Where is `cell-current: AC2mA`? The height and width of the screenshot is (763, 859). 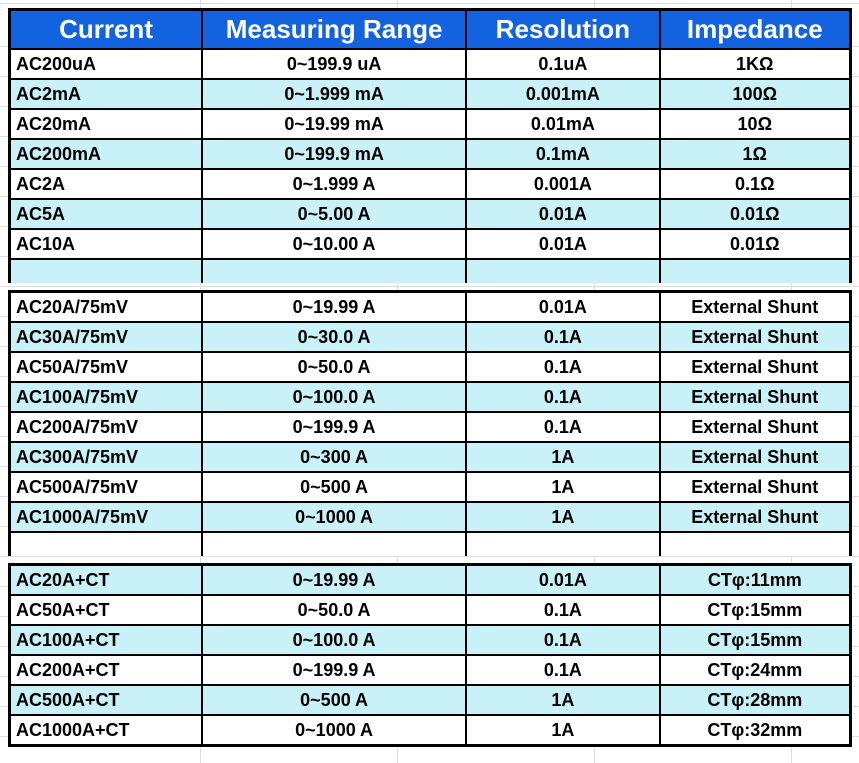 cell-current: AC2mA is located at coordinates (106, 94).